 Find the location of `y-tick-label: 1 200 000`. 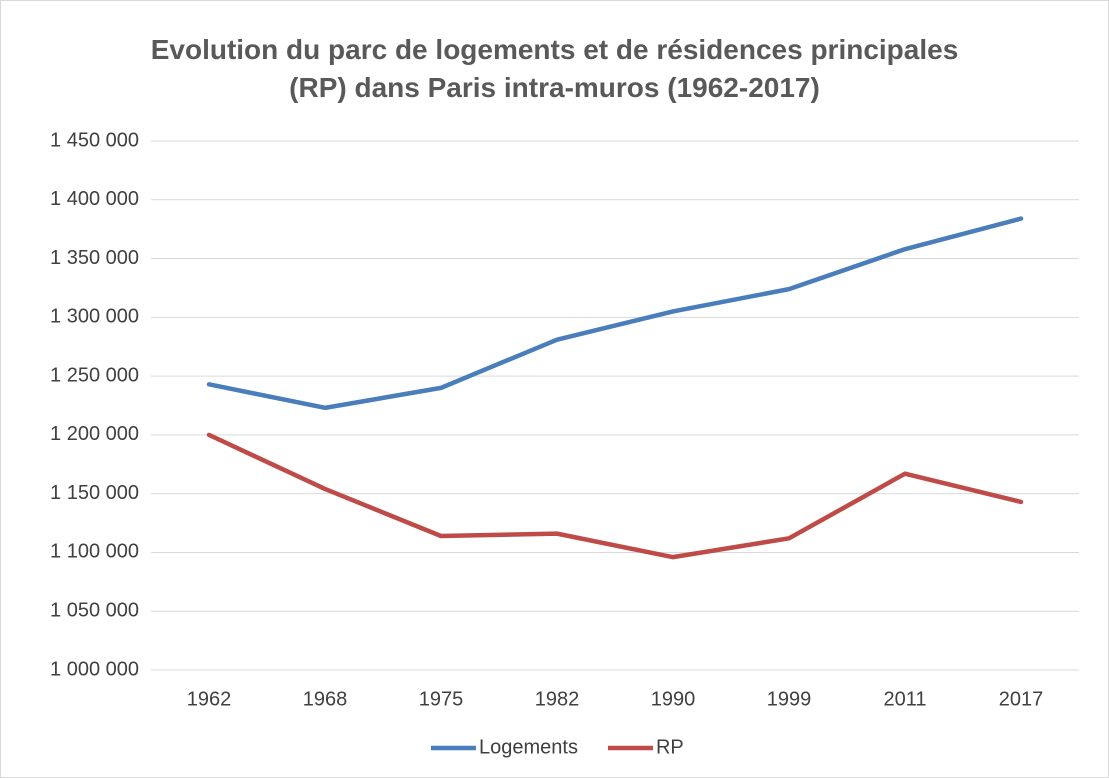

y-tick-label: 1 200 000 is located at coordinates (94, 434).